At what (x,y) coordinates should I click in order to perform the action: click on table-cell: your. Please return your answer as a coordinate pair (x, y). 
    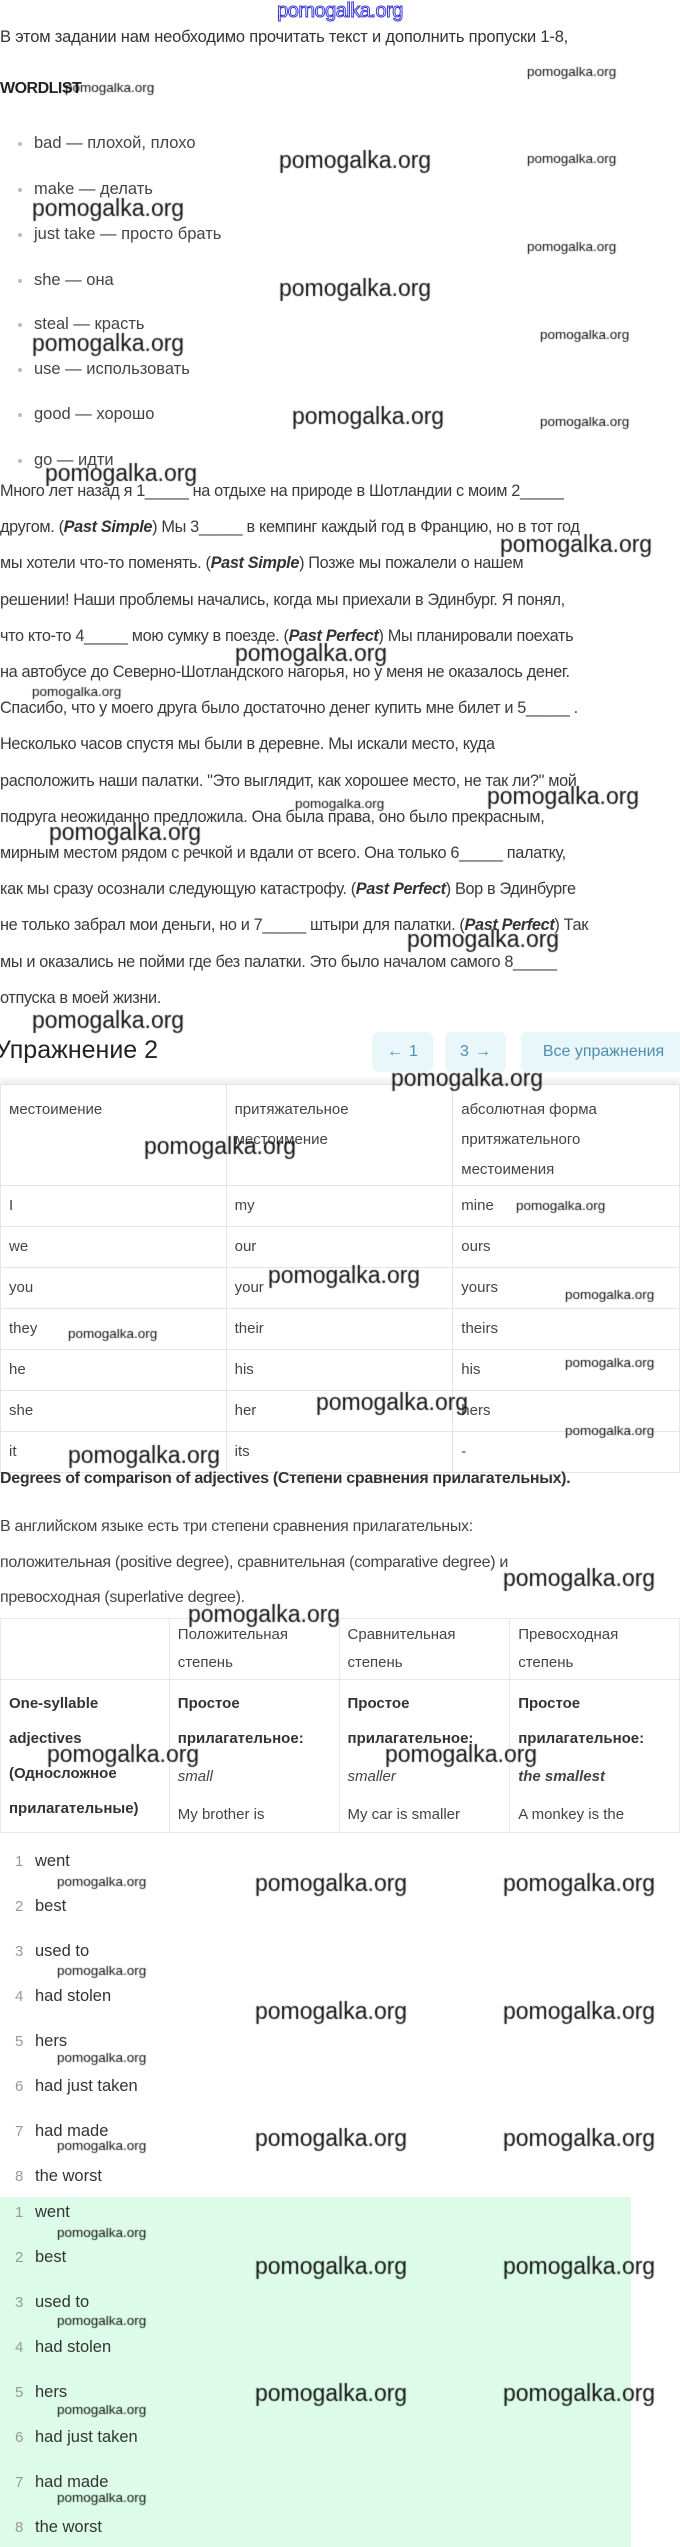
    Looking at the image, I should click on (339, 1288).